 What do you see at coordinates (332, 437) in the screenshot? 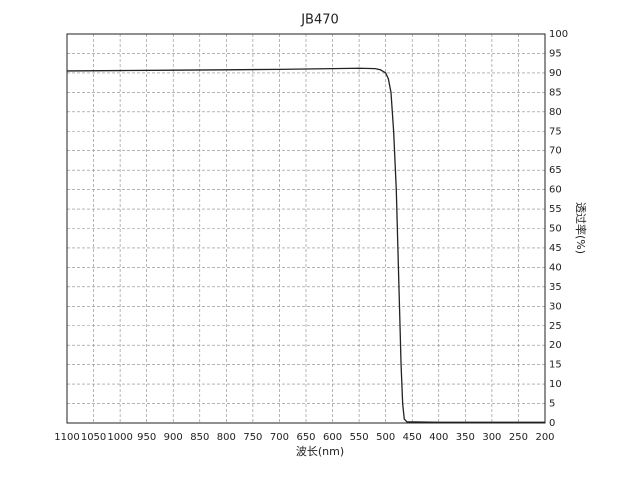
I see `x-tick-label: 600` at bounding box center [332, 437].